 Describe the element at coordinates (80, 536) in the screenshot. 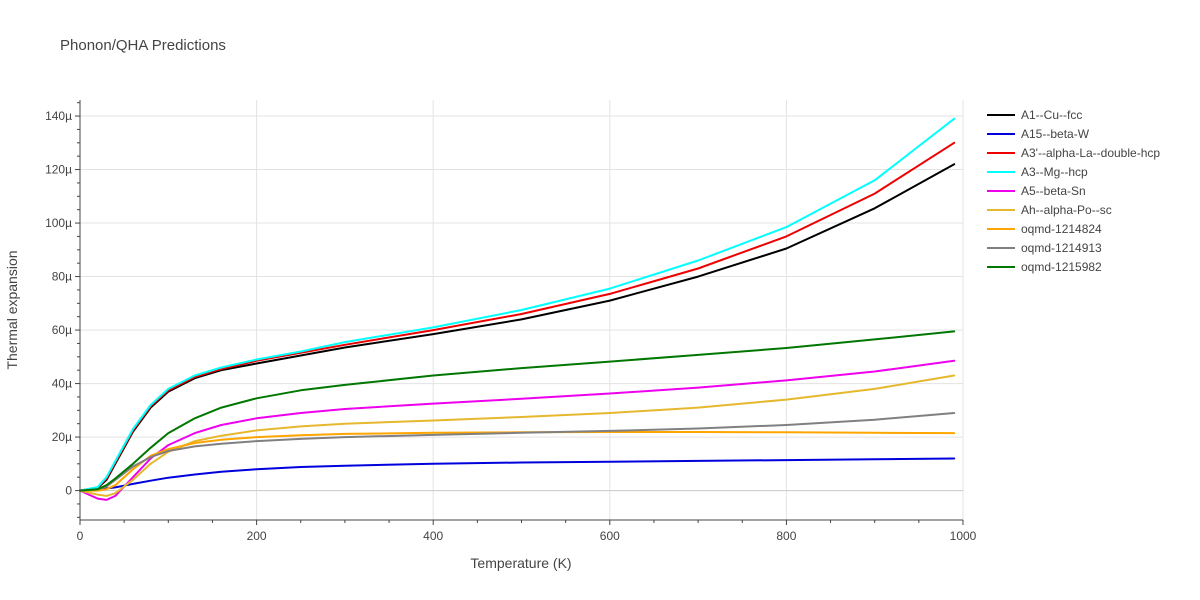

I see `x-tick-label: 0` at that location.